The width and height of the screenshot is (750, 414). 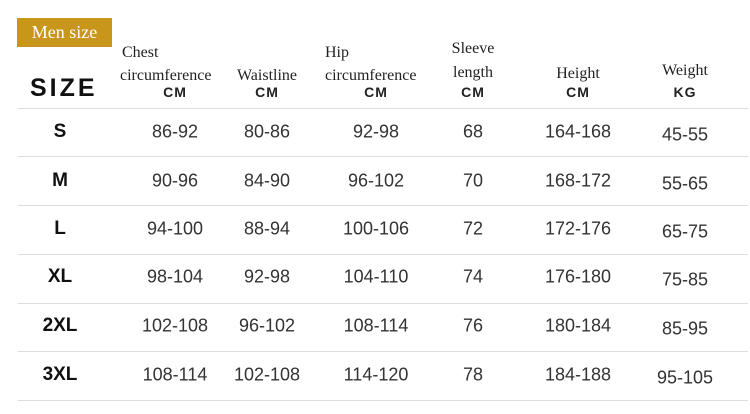 What do you see at coordinates (175, 276) in the screenshot?
I see `value-cell: 98-104` at bounding box center [175, 276].